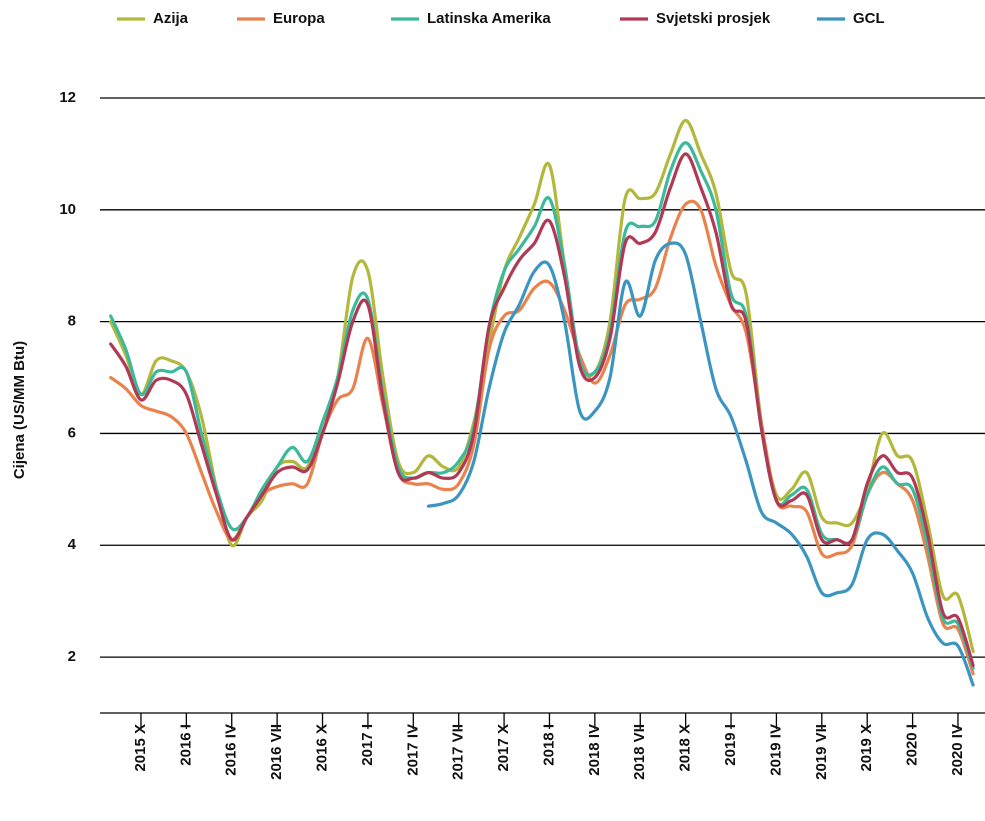  Describe the element at coordinates (299, 18) in the screenshot. I see `legend-label: Europa` at that location.